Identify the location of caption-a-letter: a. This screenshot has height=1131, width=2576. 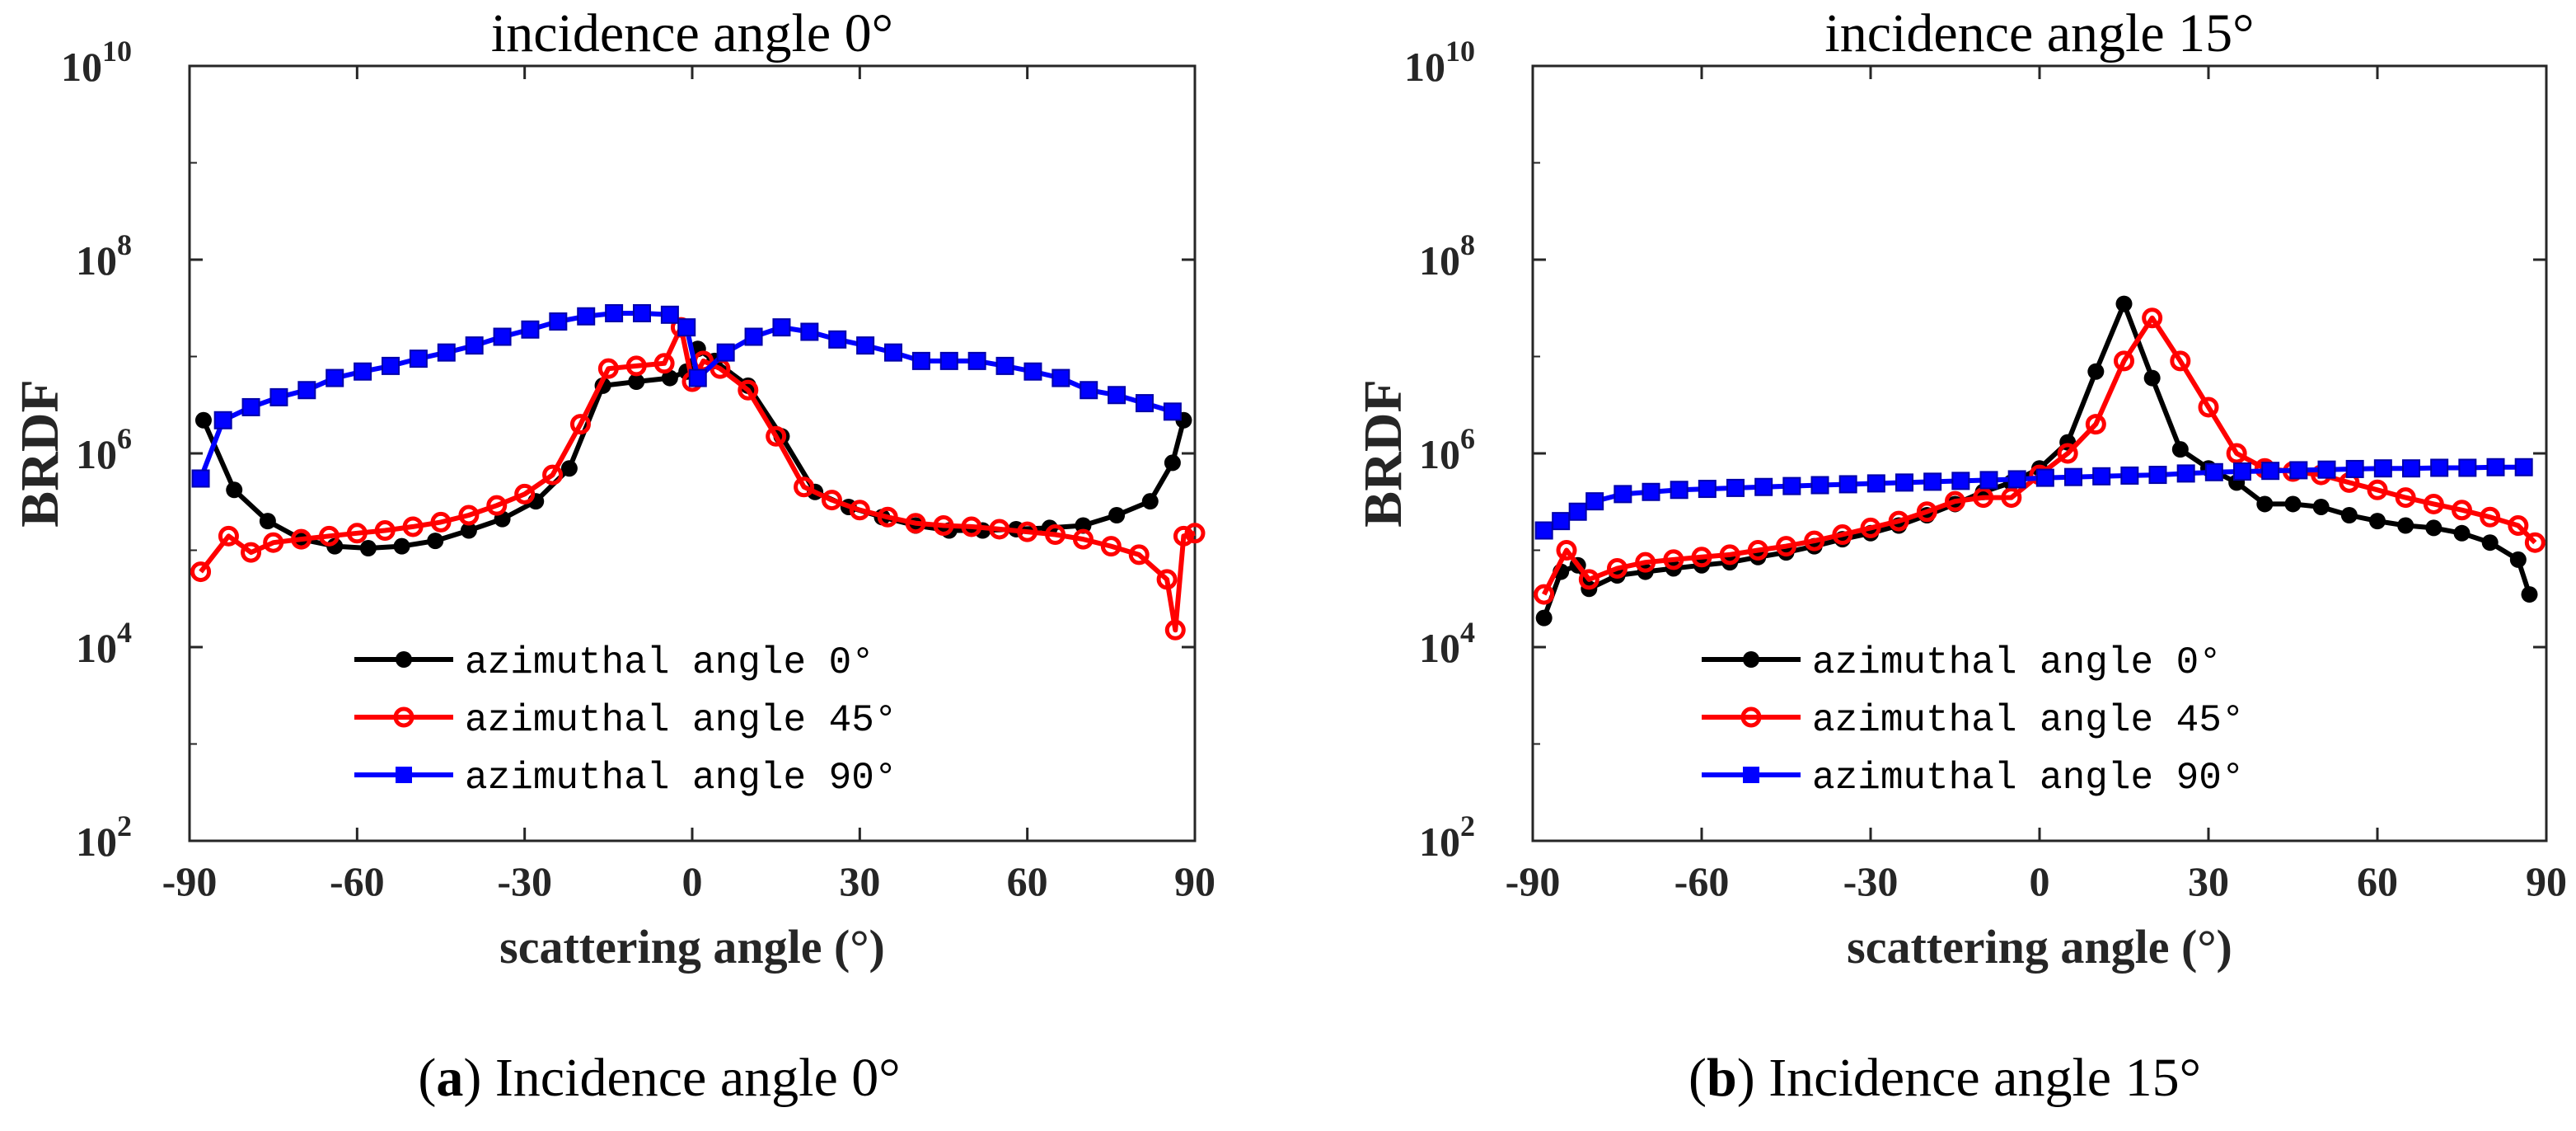
(450, 1078).